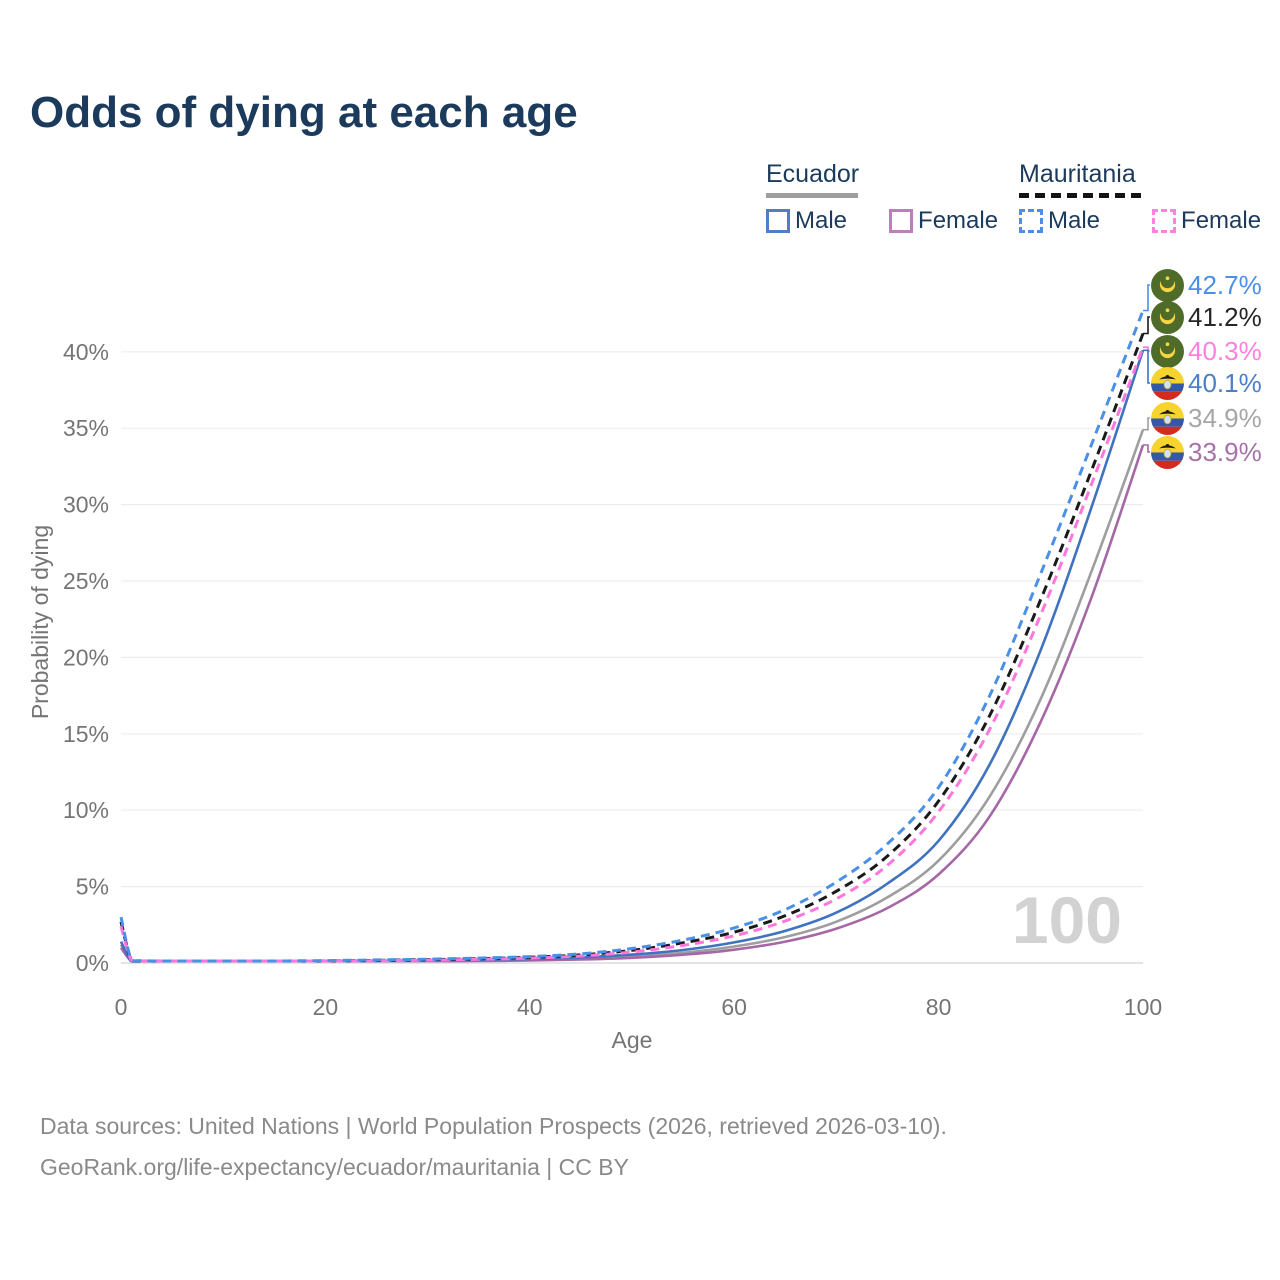  Describe the element at coordinates (734, 1007) in the screenshot. I see `x-tick-label: 60` at that location.